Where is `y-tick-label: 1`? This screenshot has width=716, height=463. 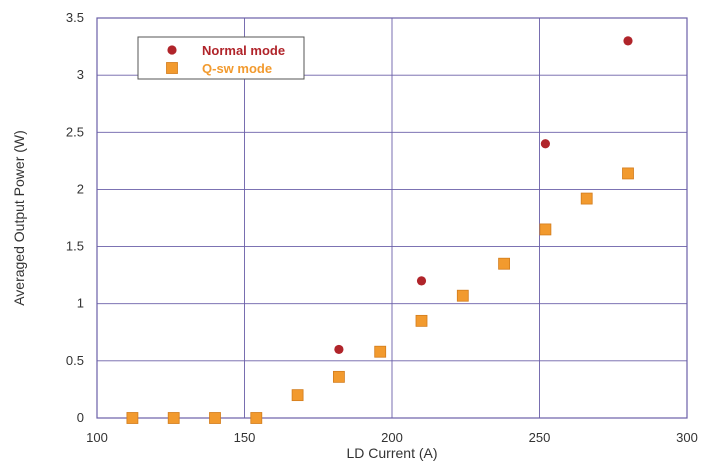
y-tick-label: 1 is located at coordinates (80, 303).